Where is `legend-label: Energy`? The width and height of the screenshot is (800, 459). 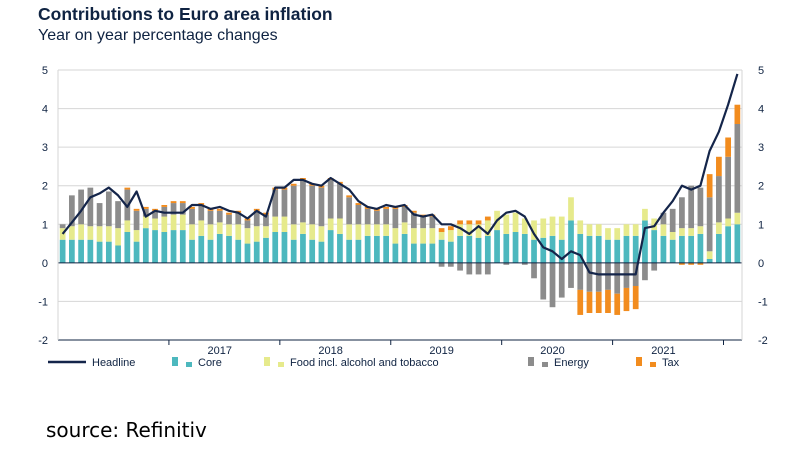 legend-label: Energy is located at coordinates (571, 363).